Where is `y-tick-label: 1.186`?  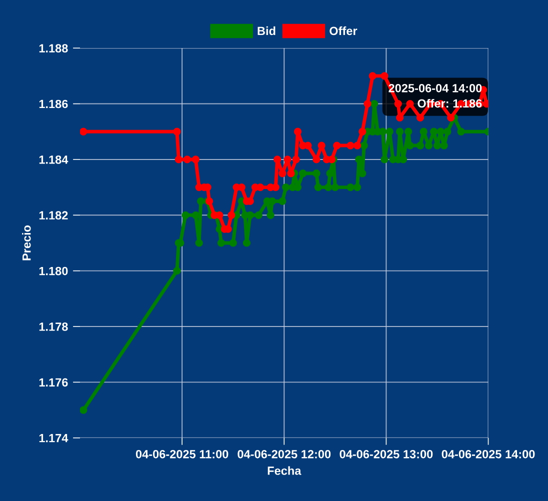 y-tick-label: 1.186 is located at coordinates (53, 104).